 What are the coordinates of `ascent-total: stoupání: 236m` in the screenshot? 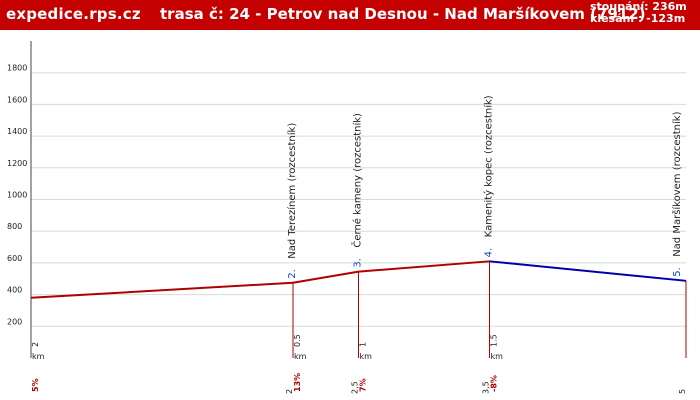 It's located at (638, 6).